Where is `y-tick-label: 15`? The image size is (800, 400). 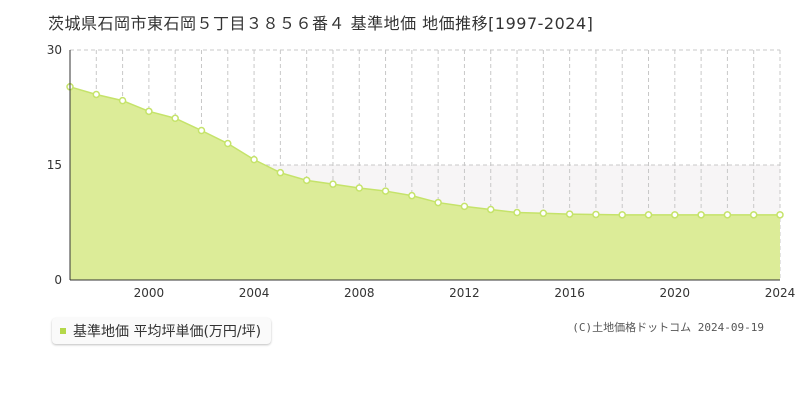 y-tick-label: 15 is located at coordinates (54, 165).